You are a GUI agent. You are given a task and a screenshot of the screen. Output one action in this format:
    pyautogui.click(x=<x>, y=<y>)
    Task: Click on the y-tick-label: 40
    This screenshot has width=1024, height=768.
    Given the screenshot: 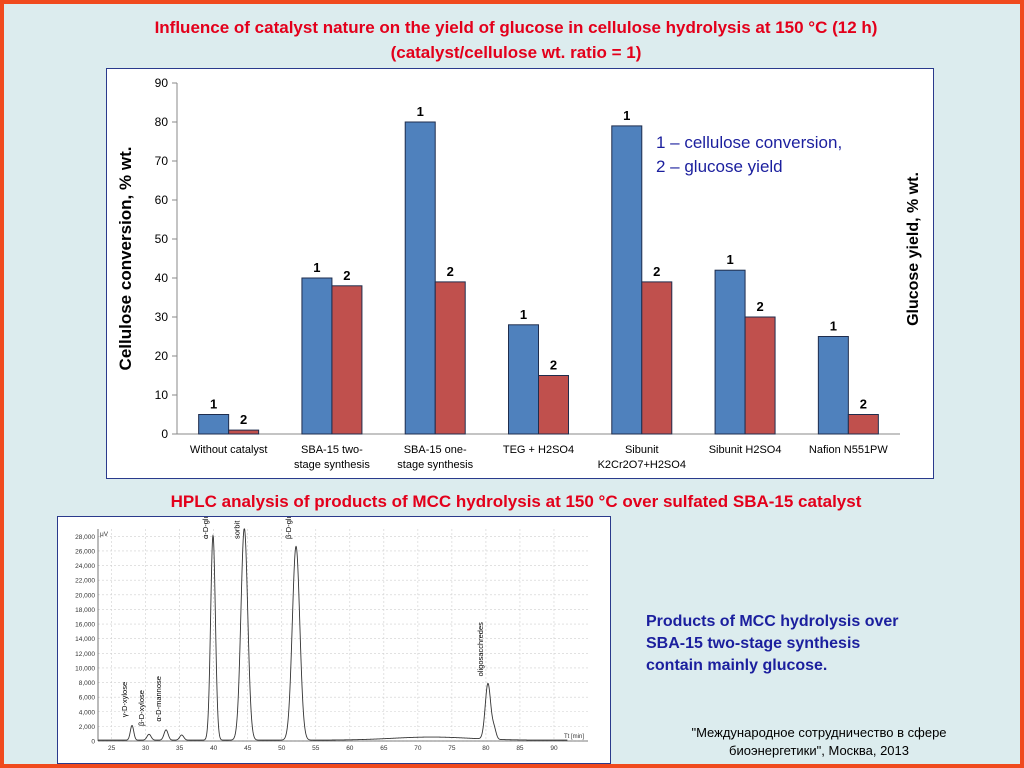 What is the action you would take?
    pyautogui.click(x=162, y=278)
    